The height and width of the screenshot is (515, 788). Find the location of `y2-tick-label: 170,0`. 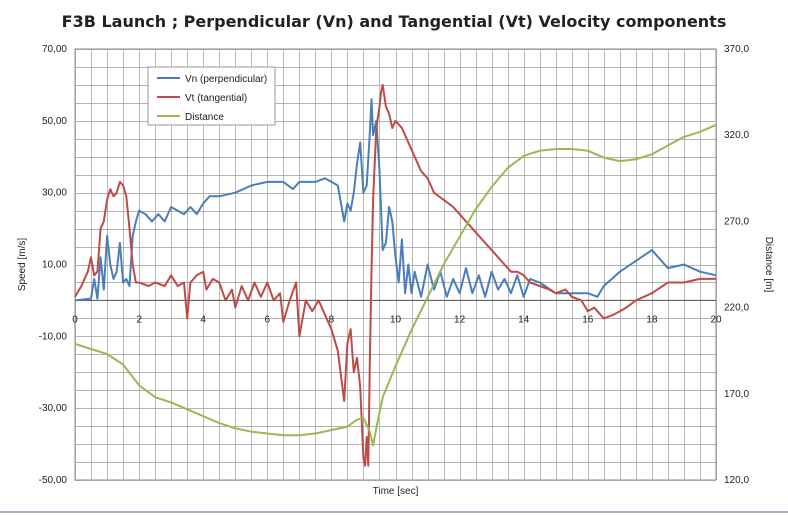

y2-tick-label: 170,0 is located at coordinates (736, 394).